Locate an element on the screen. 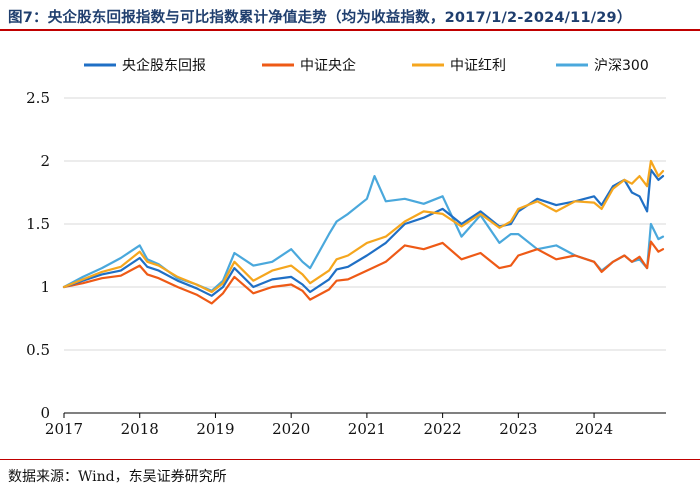 Image resolution: width=700 pixels, height=491 pixels. x-tick-label: 2024 is located at coordinates (594, 429).